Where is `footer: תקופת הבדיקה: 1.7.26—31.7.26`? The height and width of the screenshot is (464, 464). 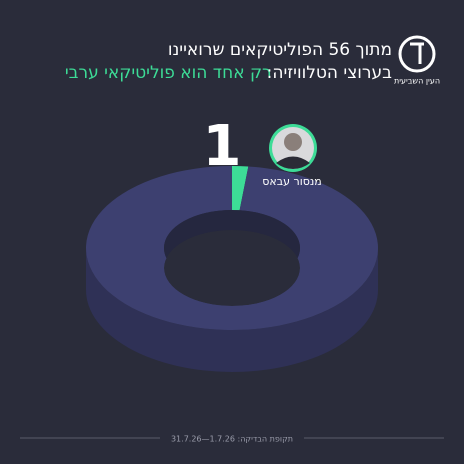
footer: תקופת הבדיקה: 1.7.26—31.7.26 is located at coordinates (232, 439).